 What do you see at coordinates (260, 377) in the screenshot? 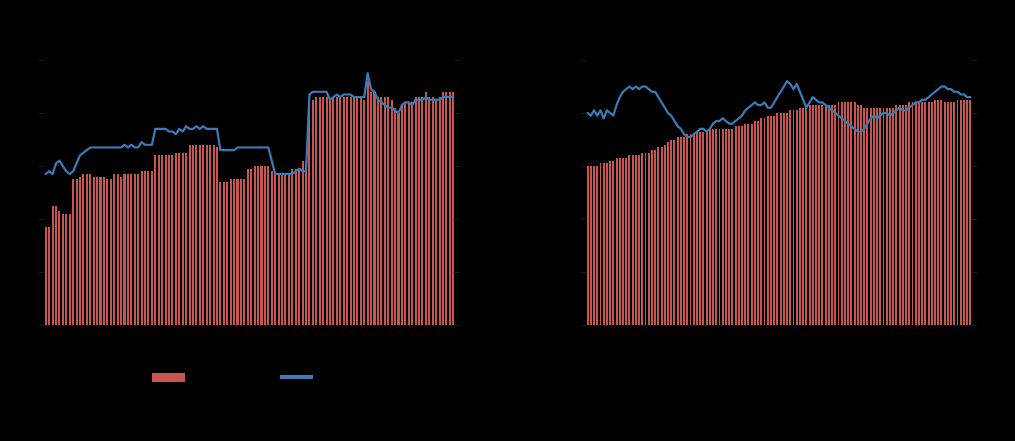
I see `legend-left` at bounding box center [260, 377].